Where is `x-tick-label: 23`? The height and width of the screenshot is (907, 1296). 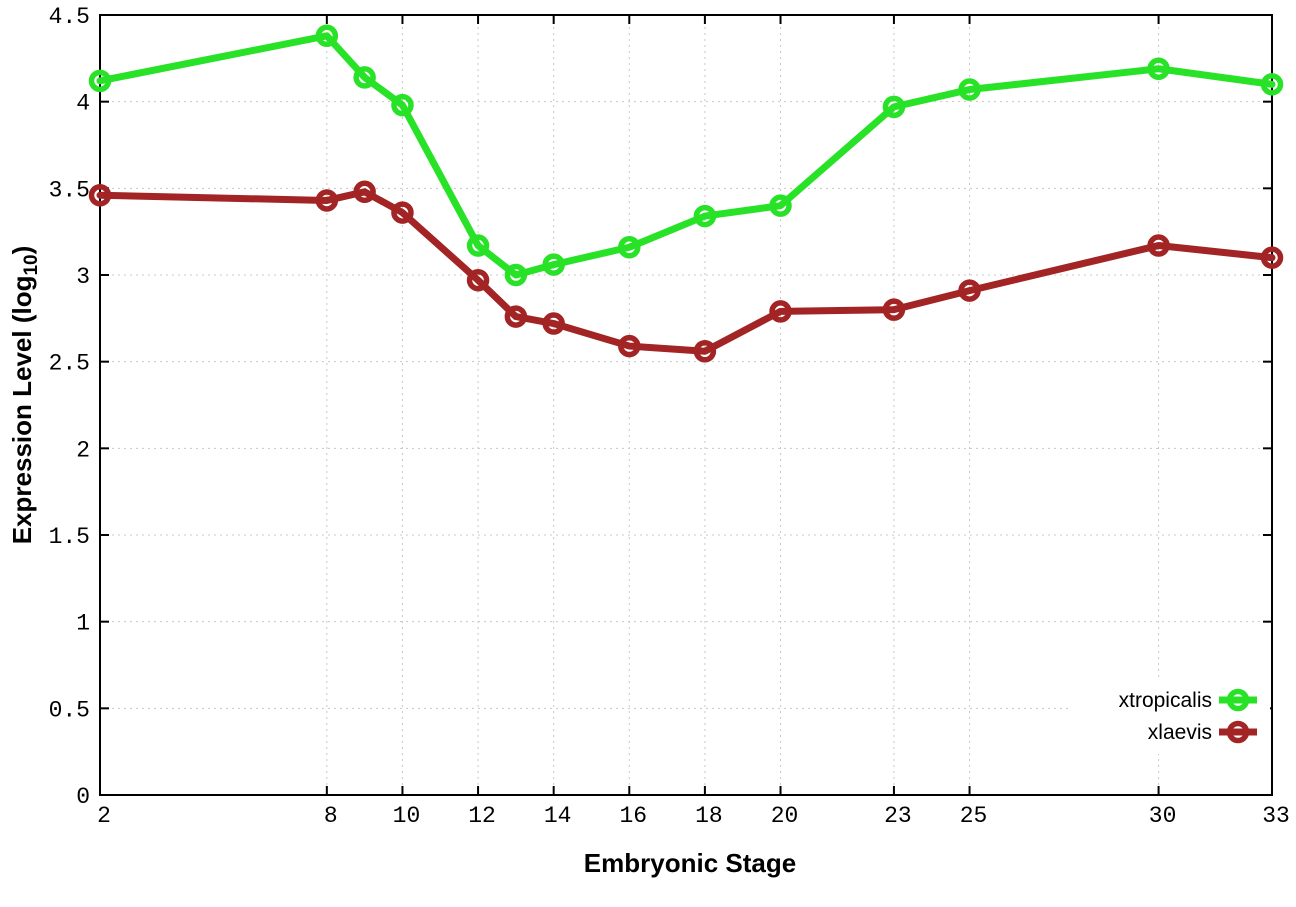
x-tick-label: 23 is located at coordinates (898, 816).